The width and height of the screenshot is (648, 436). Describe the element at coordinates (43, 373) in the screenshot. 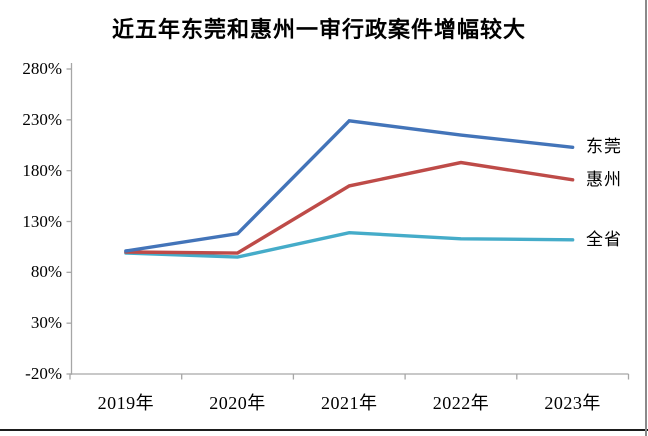

I see `y-axis-label: -20%` at that location.